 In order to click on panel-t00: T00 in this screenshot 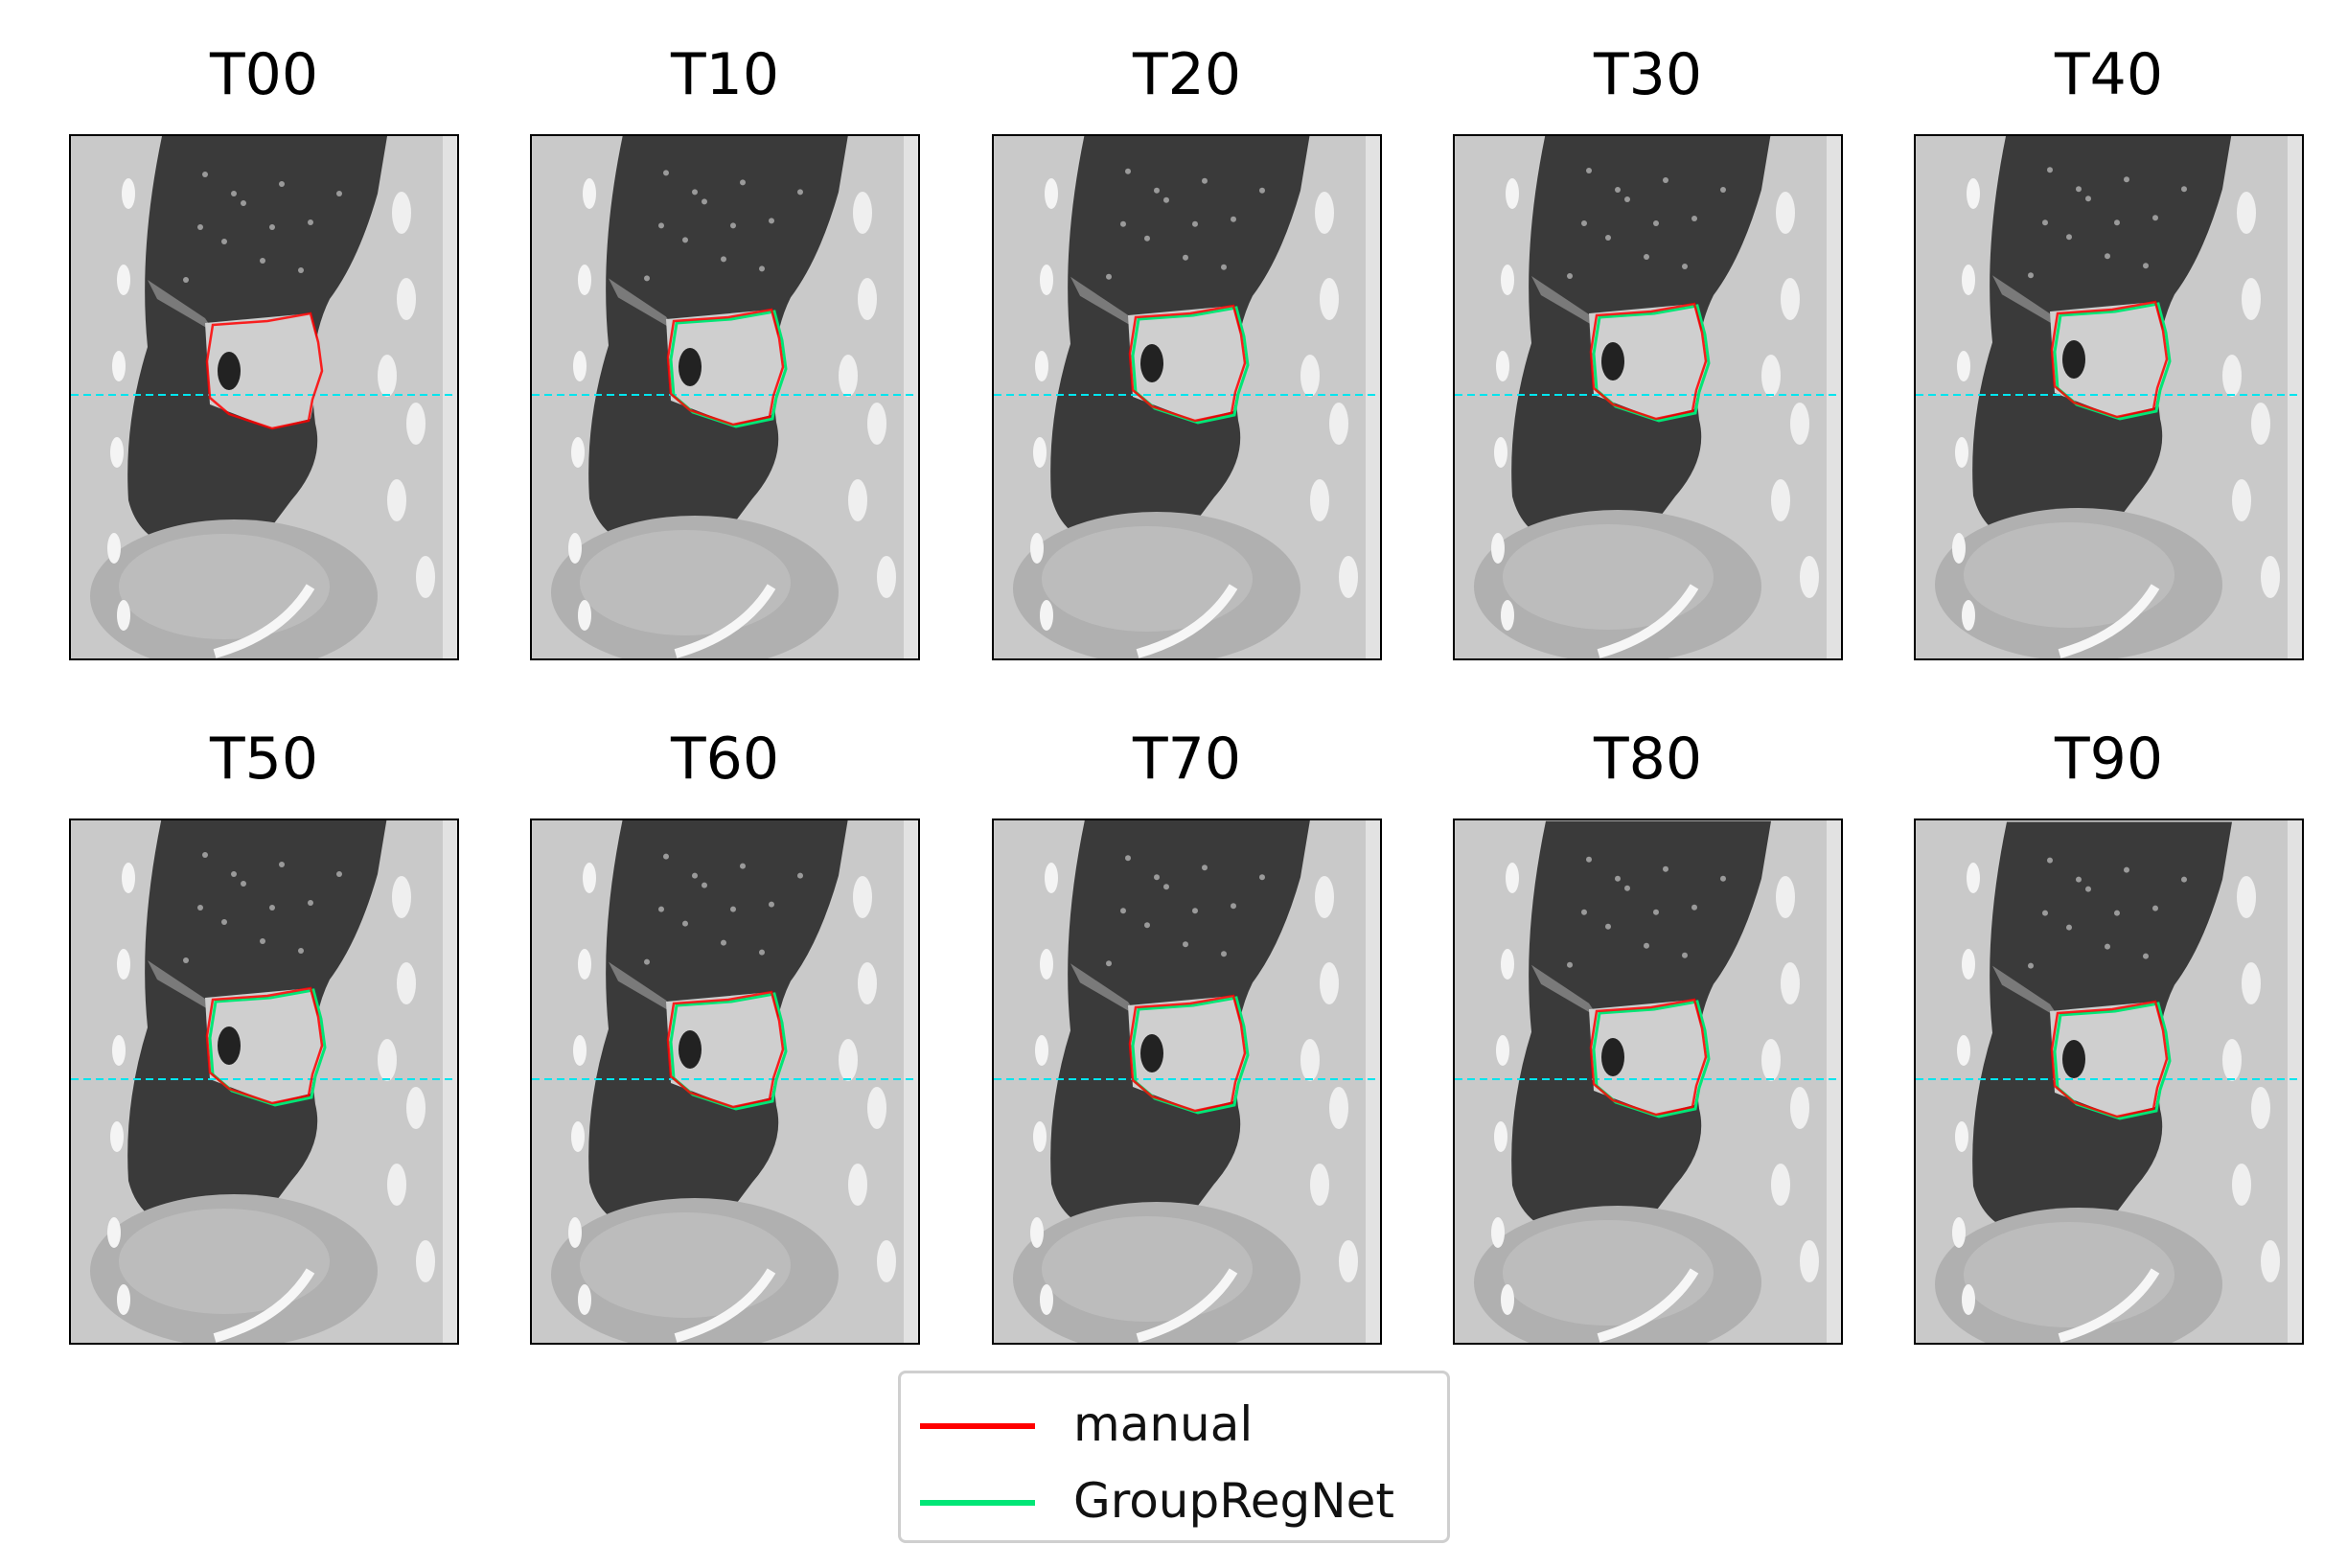, I will do `click(264, 350)`.